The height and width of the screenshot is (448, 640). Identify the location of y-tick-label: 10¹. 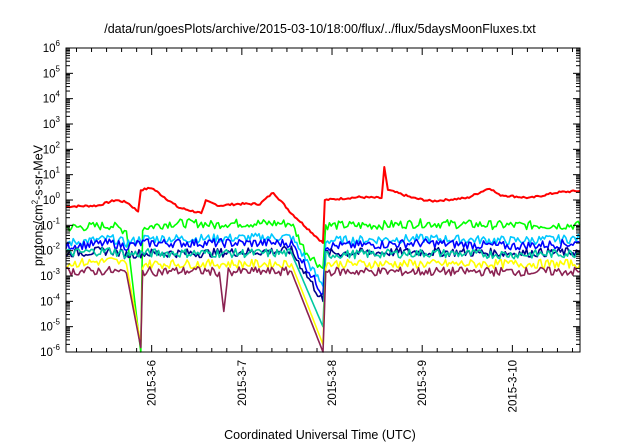
(52, 174).